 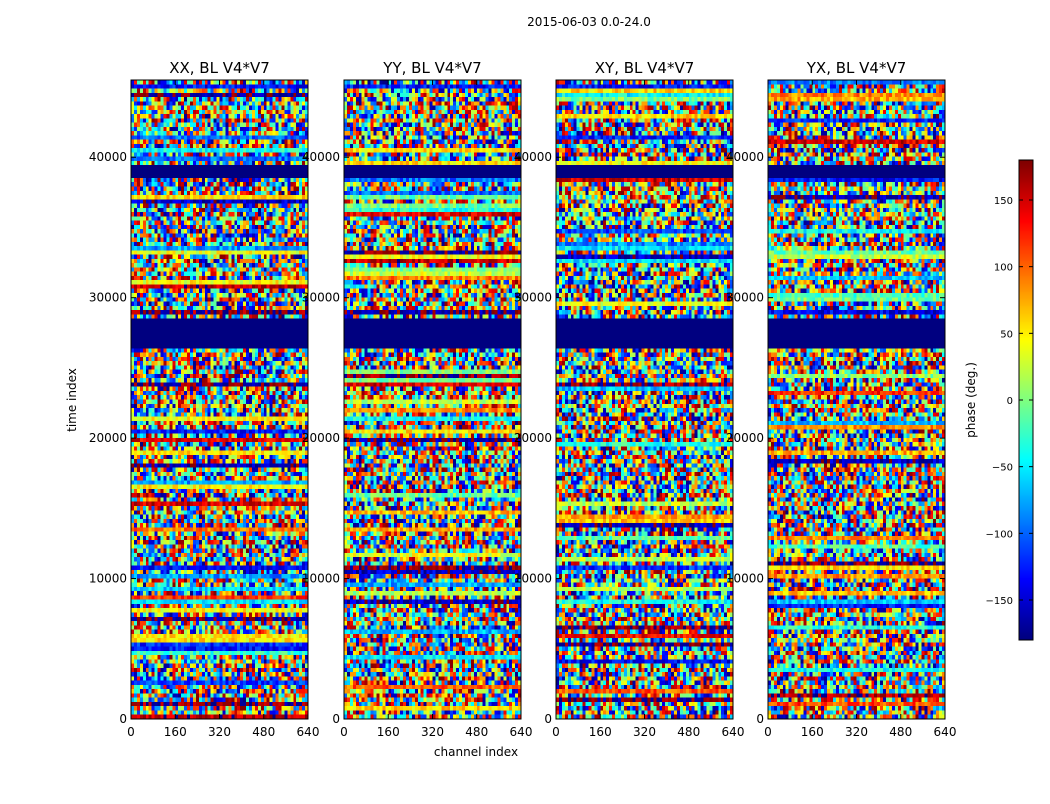 I want to click on panel-title-4: YX, BL V4*V7, so click(x=856, y=68).